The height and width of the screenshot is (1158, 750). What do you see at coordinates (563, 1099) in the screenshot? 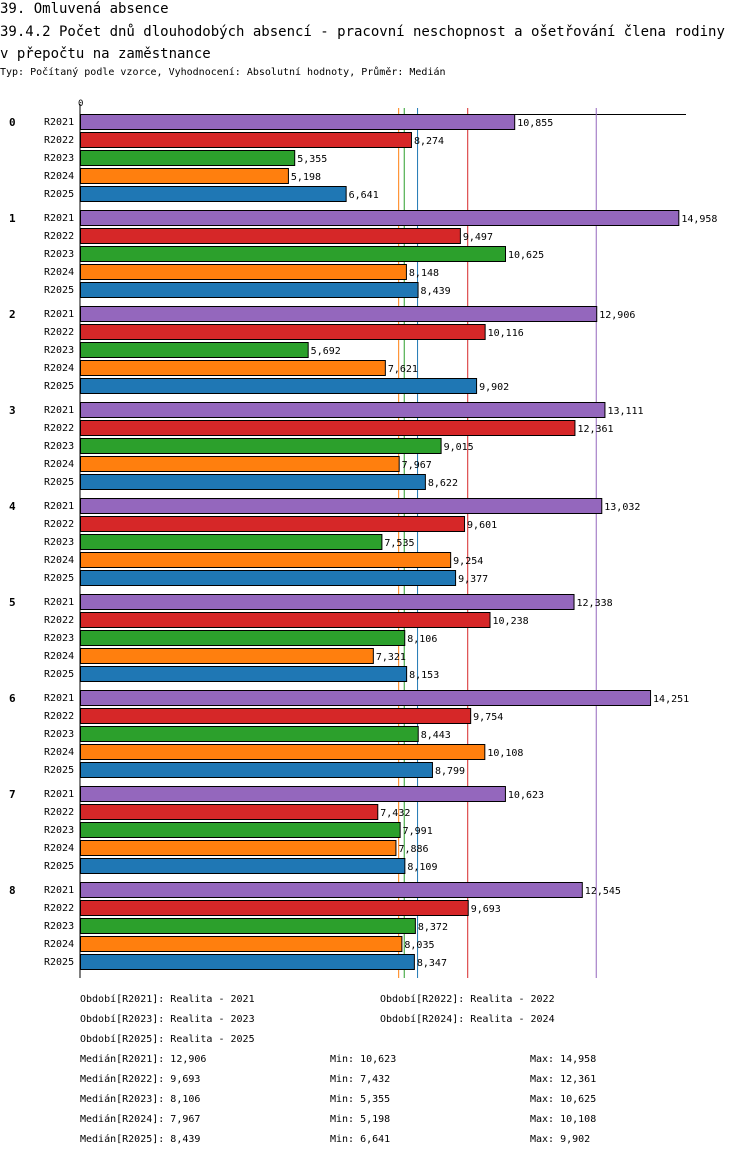
I see `stat-max-r2023: Max: 10,625` at bounding box center [563, 1099].